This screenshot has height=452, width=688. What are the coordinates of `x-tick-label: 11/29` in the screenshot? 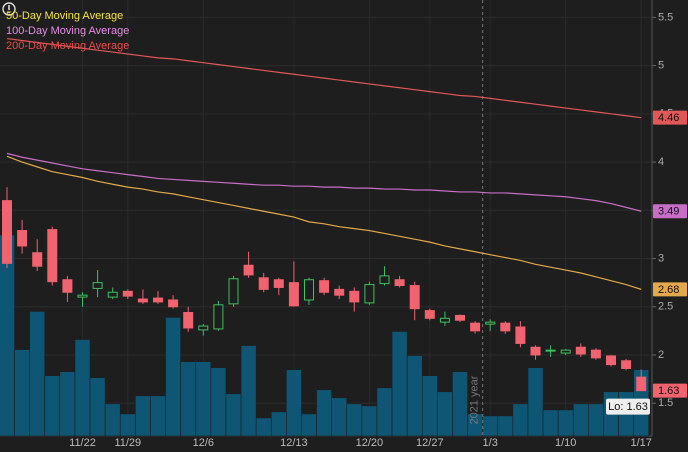 It's located at (127, 443).